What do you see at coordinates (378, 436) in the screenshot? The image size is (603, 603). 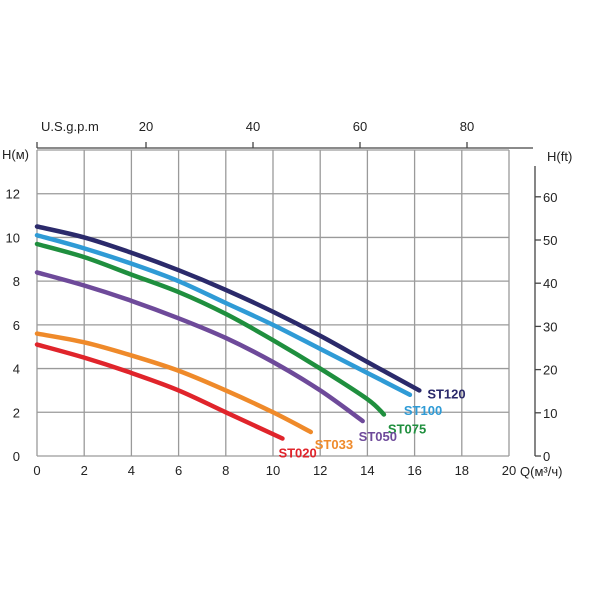 I see `series-label-st050: ST050` at bounding box center [378, 436].